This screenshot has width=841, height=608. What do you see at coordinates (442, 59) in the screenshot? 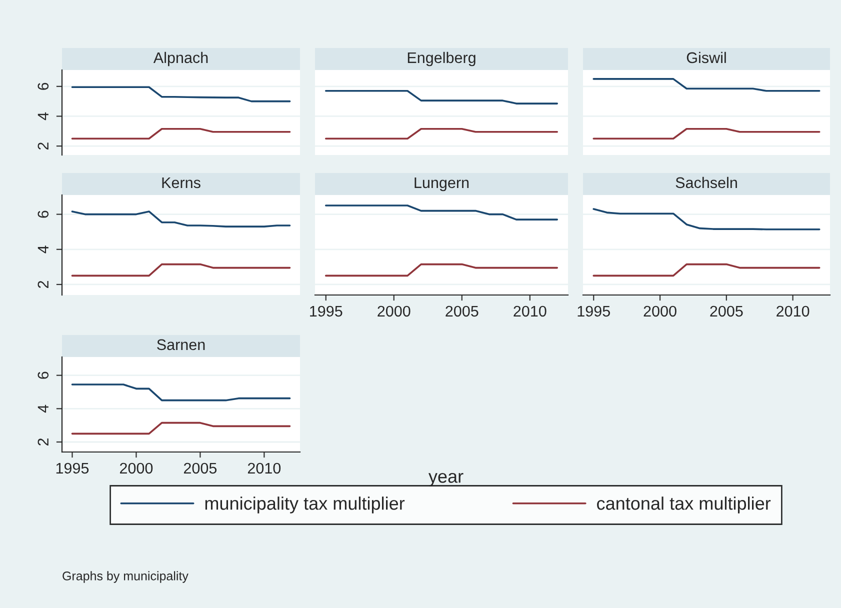
I see `chart-title: Engelberg` at bounding box center [442, 59].